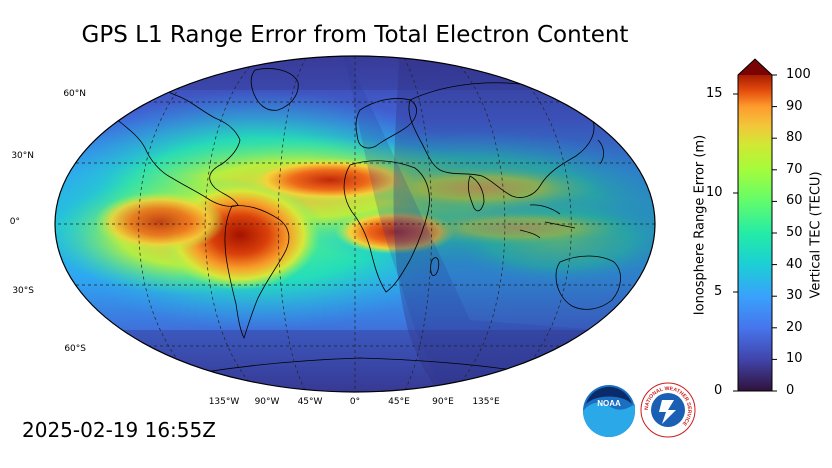 The image size is (832, 468). What do you see at coordinates (267, 402) in the screenshot?
I see `lon-label-90w: 90°W` at bounding box center [267, 402].